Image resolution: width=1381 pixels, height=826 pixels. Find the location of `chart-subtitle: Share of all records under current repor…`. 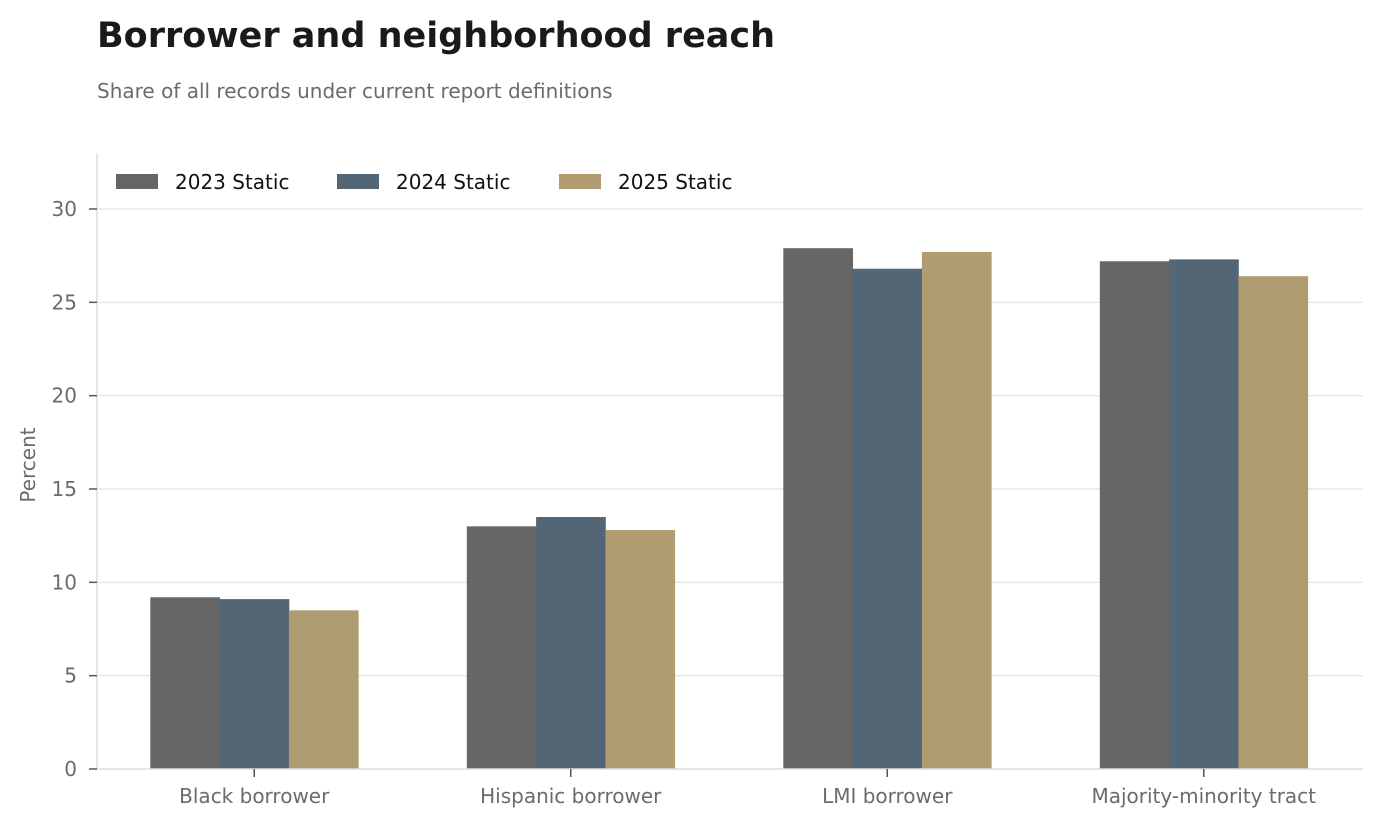

chart-subtitle: Share of all records under current repor… is located at coordinates (355, 91).